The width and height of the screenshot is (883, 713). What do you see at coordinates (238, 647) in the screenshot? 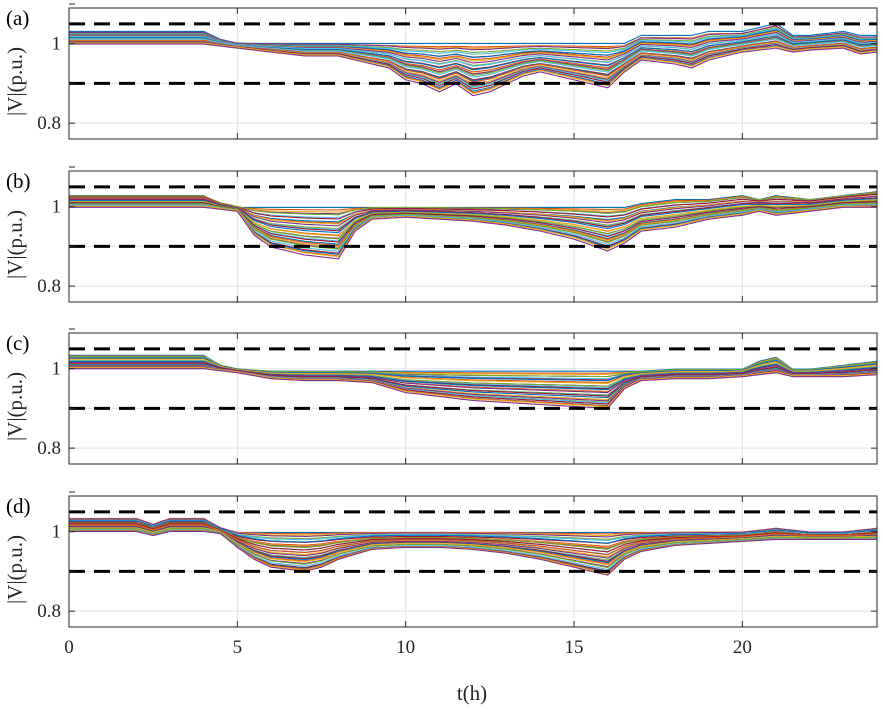
I see `x-tick-label: 5` at bounding box center [238, 647].